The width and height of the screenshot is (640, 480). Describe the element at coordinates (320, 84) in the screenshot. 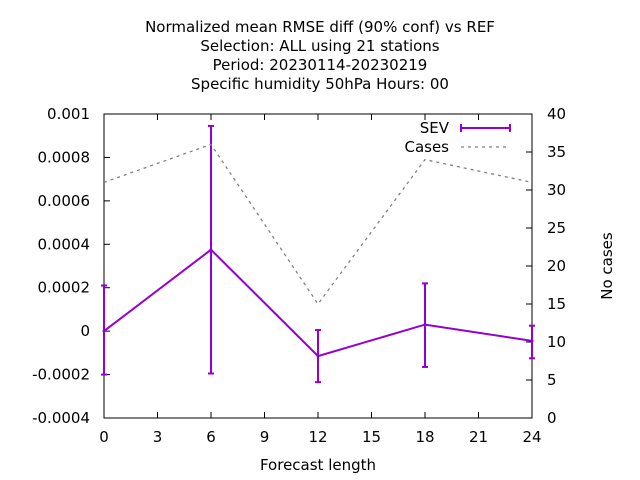

I see `title-line-4: Specific humidity 50hPa Hours: 00` at that location.